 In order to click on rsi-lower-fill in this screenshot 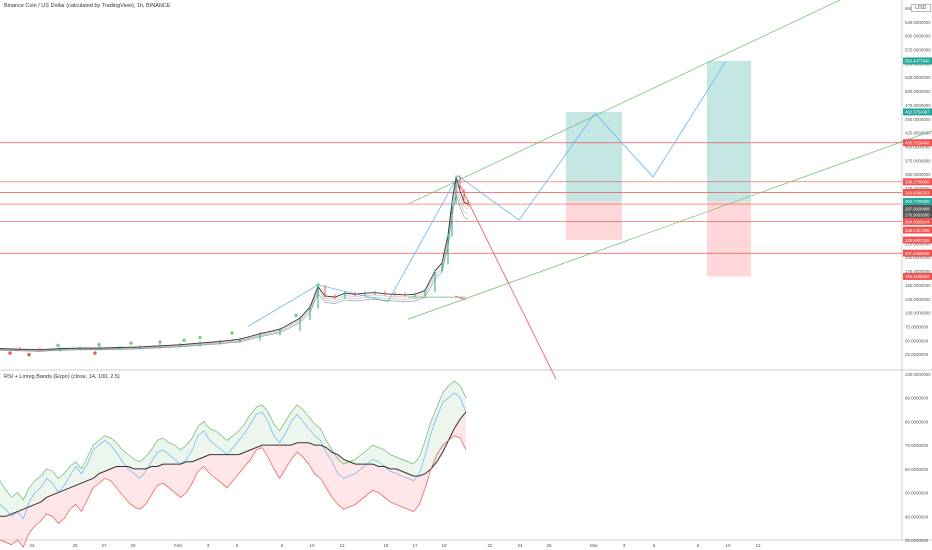, I will do `click(233, 479)`.